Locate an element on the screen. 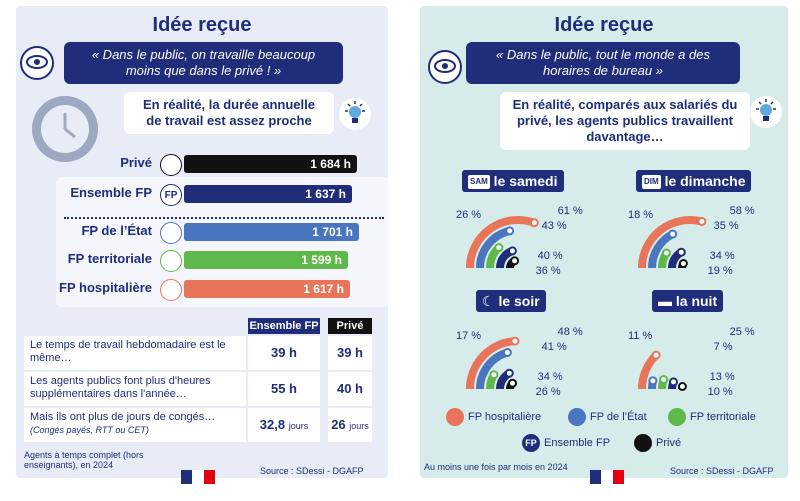 Image resolution: width=800 pixels, height=501 pixels. left-source: Source : SDessi - DGAFP is located at coordinates (312, 471).